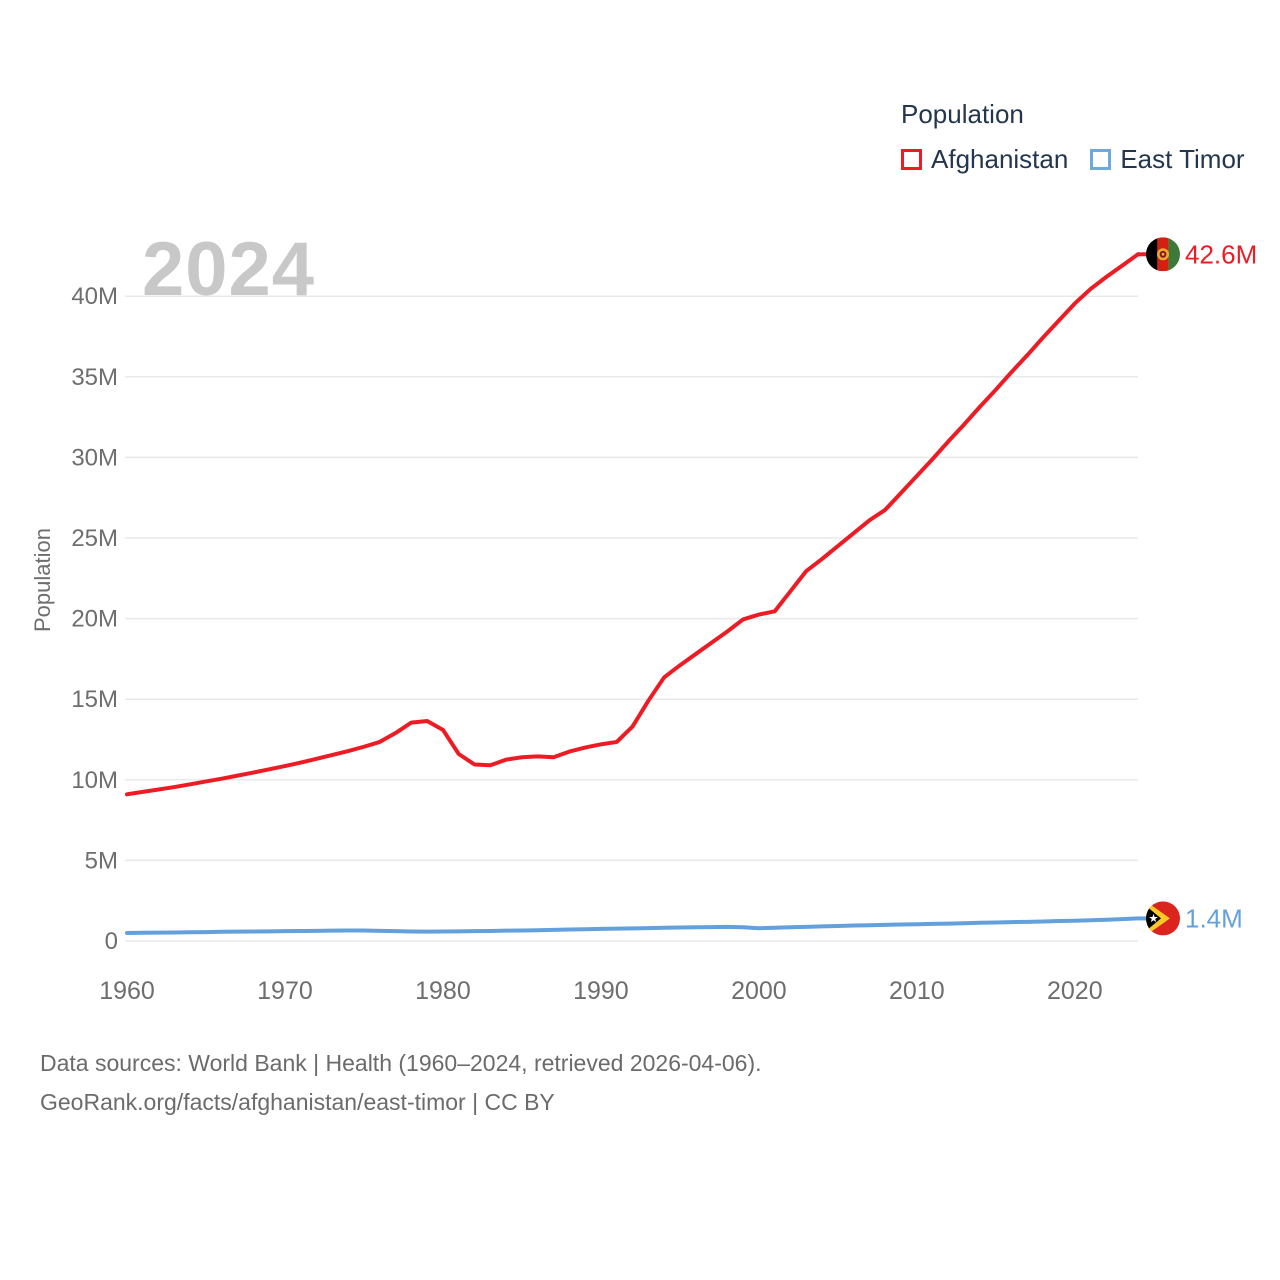 Image resolution: width=1280 pixels, height=1280 pixels. I want to click on y-axis-labels: 0 5M 10M 15M 20M 25M 30M 35M 40M, so click(94, 619).